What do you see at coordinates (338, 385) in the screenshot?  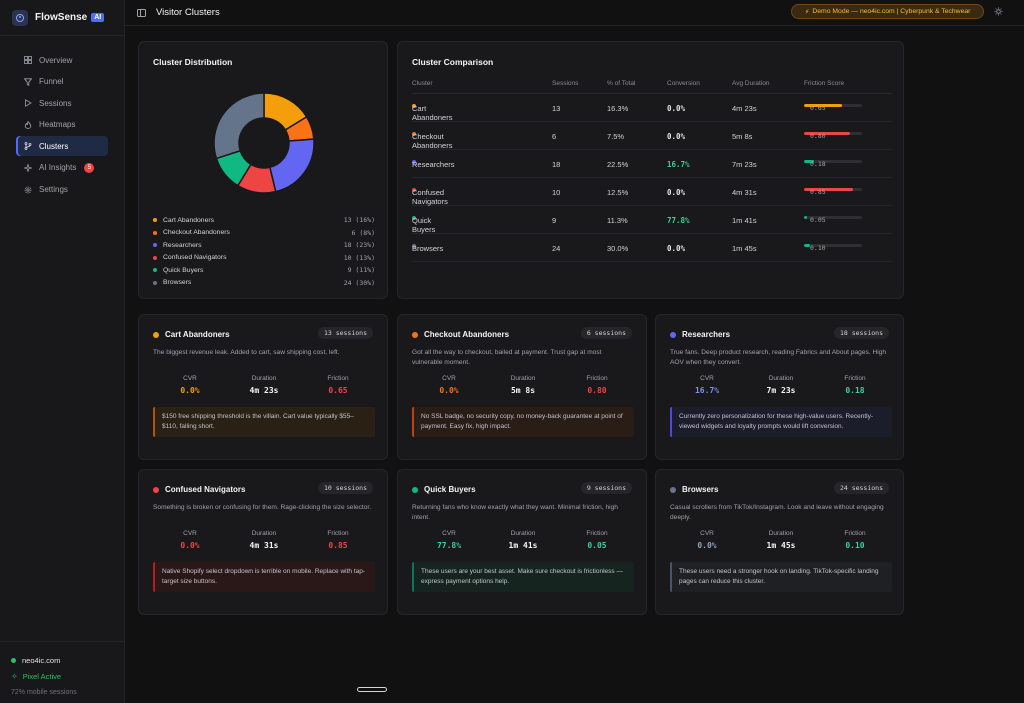 I see `friction-stat: Friction 0.65` at bounding box center [338, 385].